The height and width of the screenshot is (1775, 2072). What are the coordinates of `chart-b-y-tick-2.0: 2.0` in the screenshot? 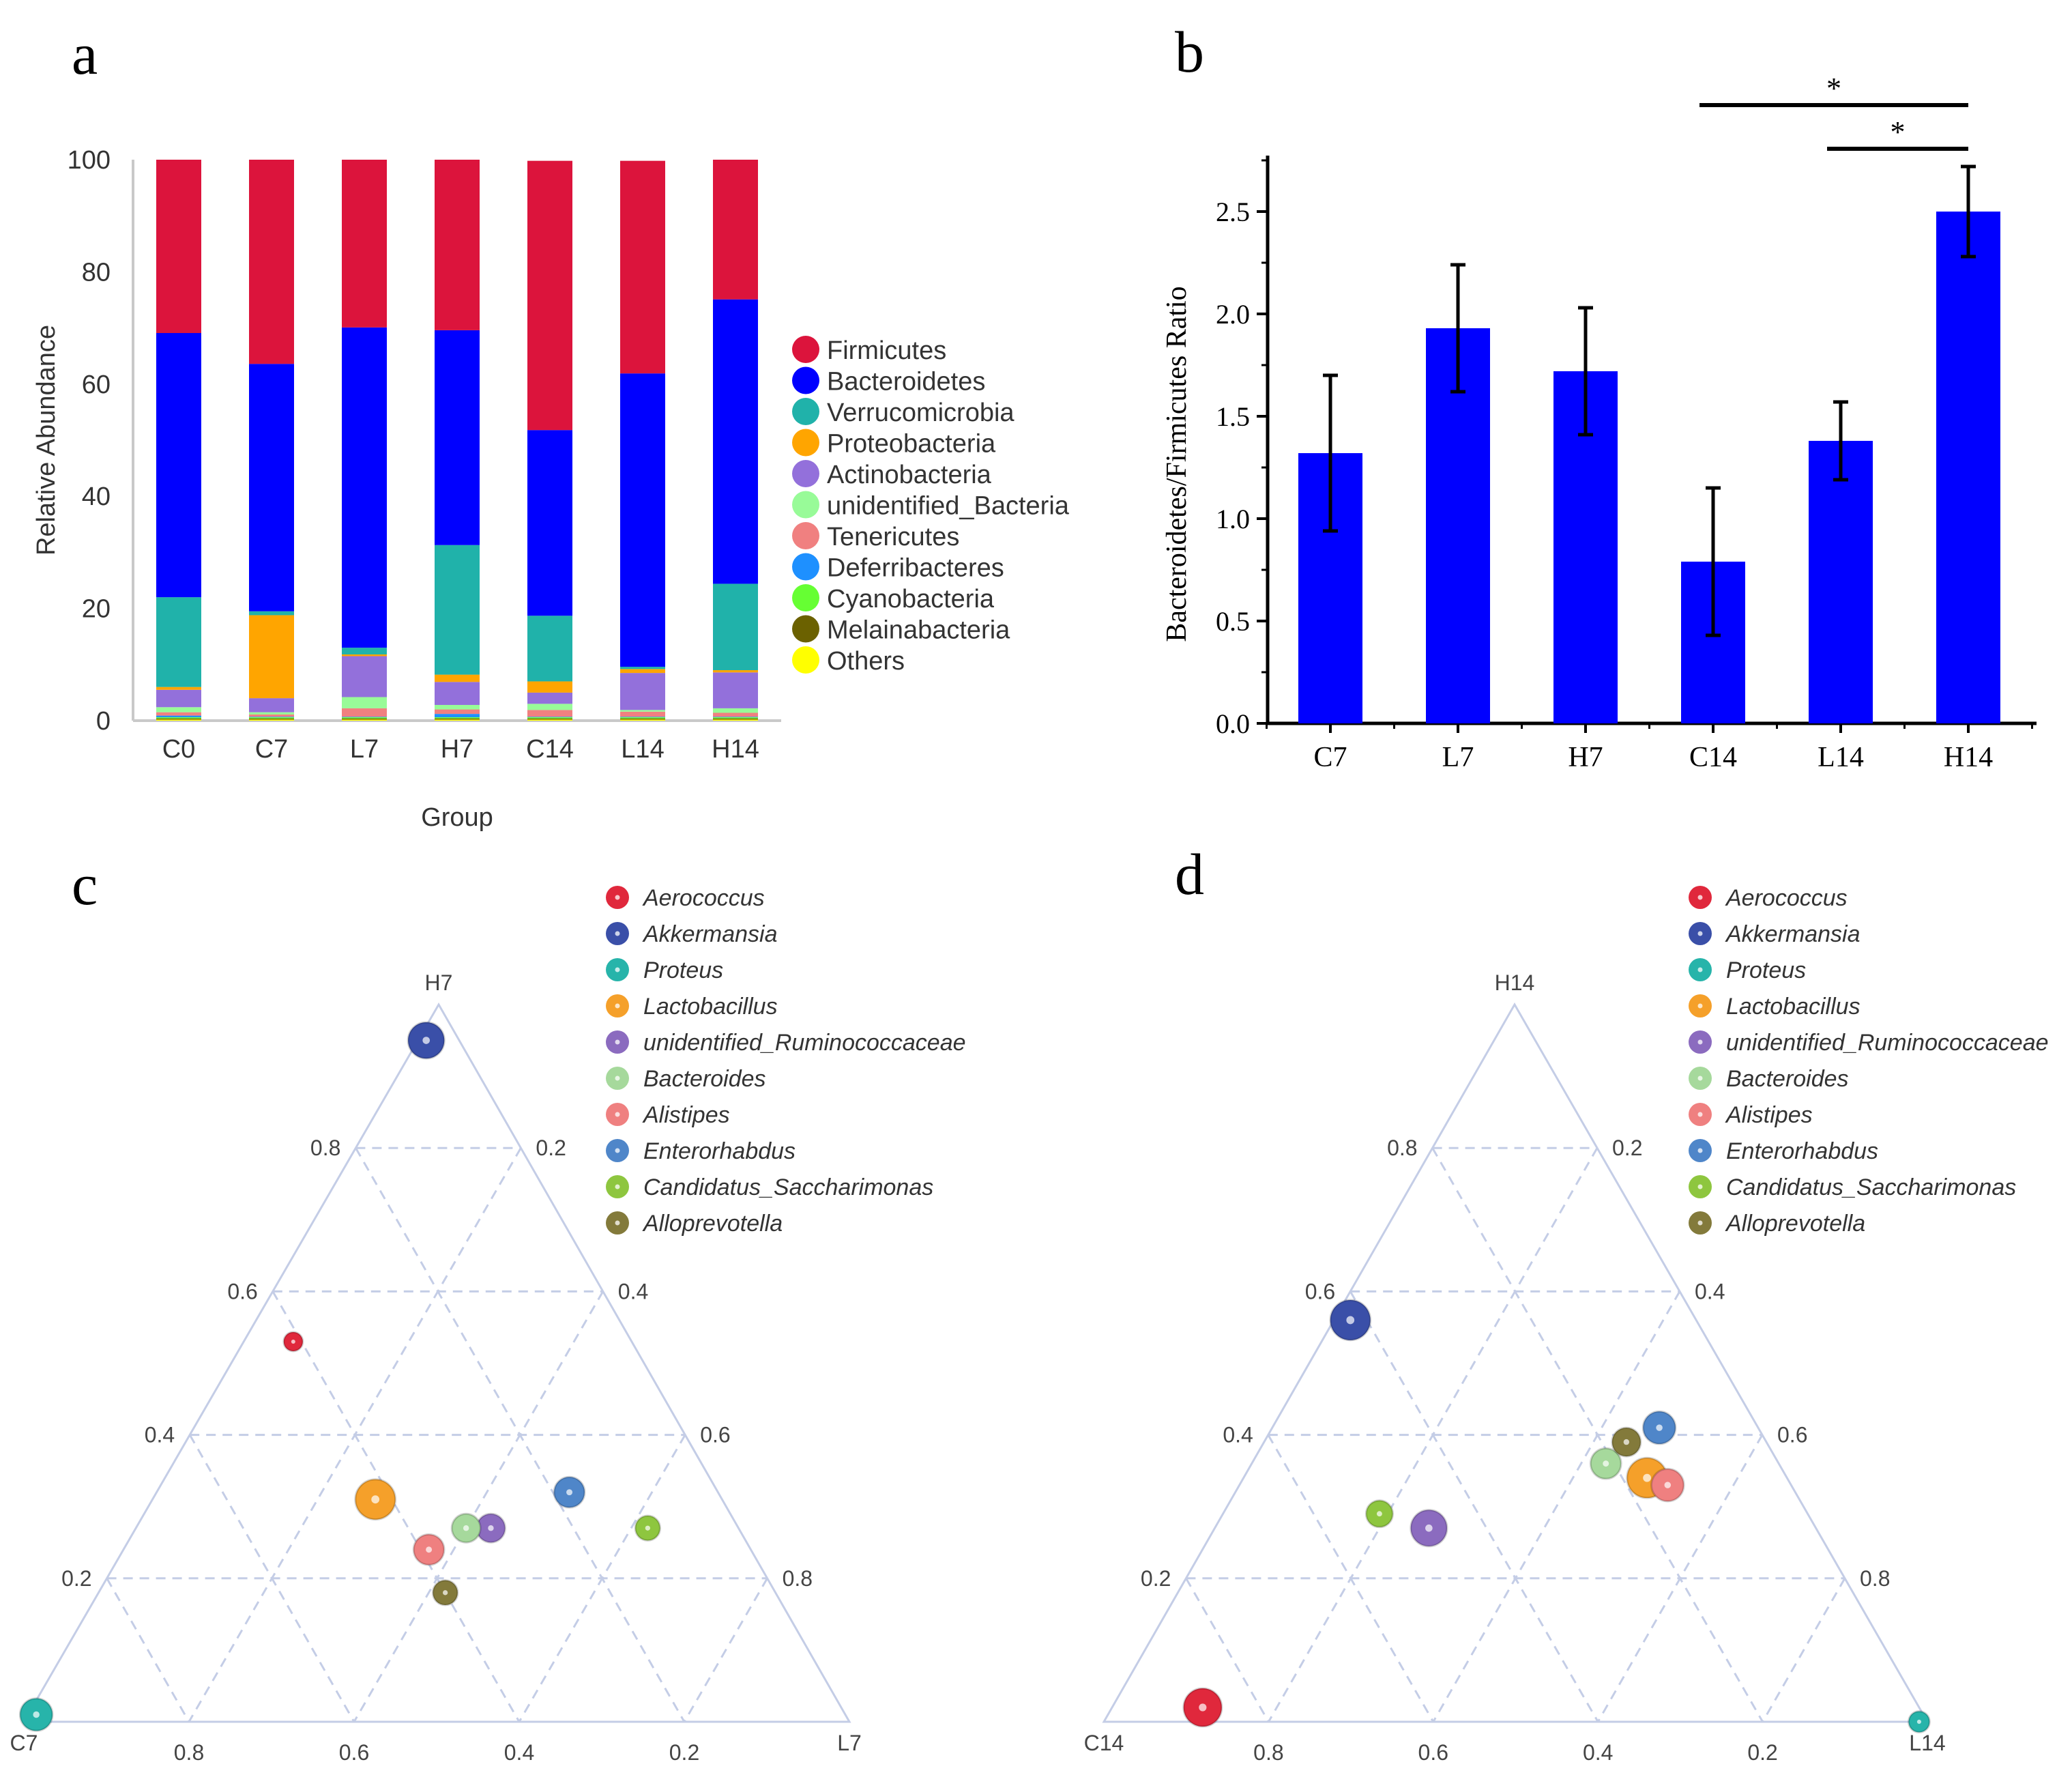 It's located at (1233, 314).